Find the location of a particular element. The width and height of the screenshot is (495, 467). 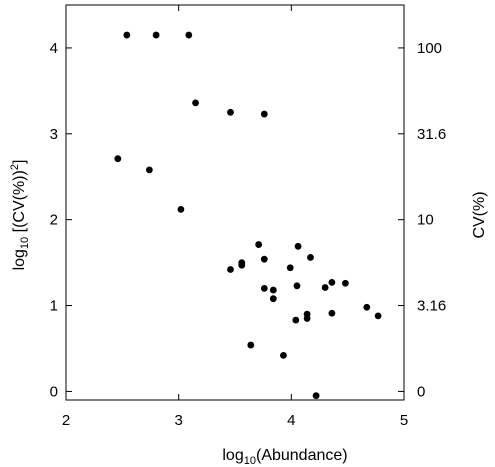

y-axis-right-label: CV(%) is located at coordinates (479, 214).